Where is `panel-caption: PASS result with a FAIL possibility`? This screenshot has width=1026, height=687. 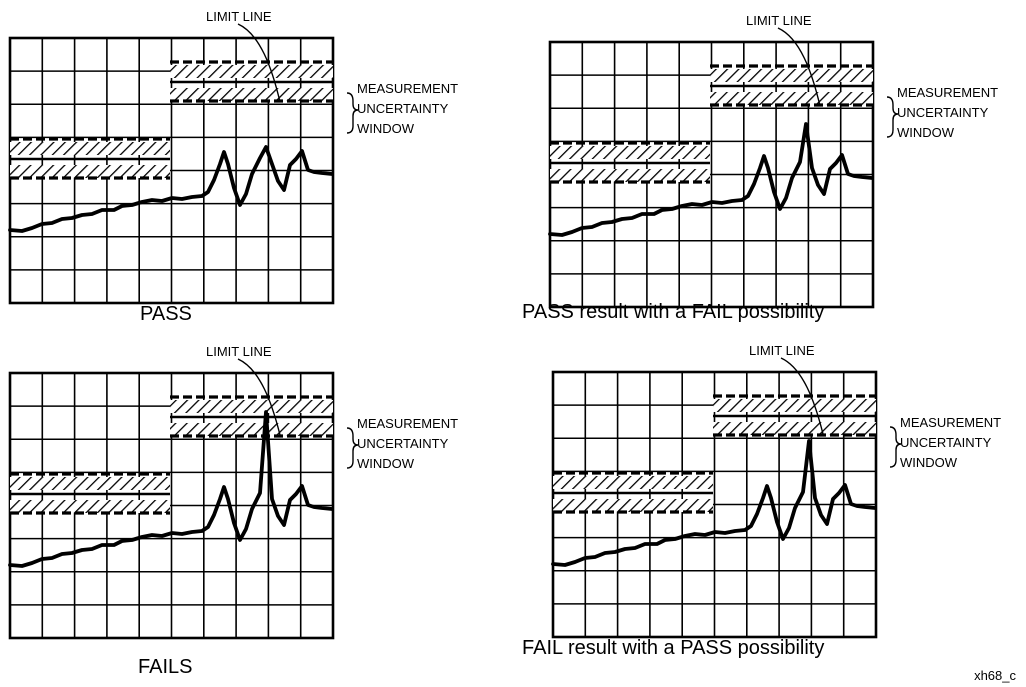
panel-caption: PASS result with a FAIL possibility is located at coordinates (673, 312).